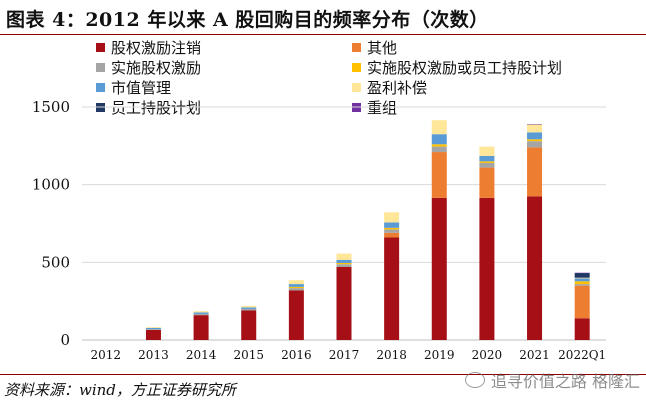 This screenshot has width=646, height=405. I want to click on legend-label: 实施股权激励或员工持股计划, so click(465, 68).